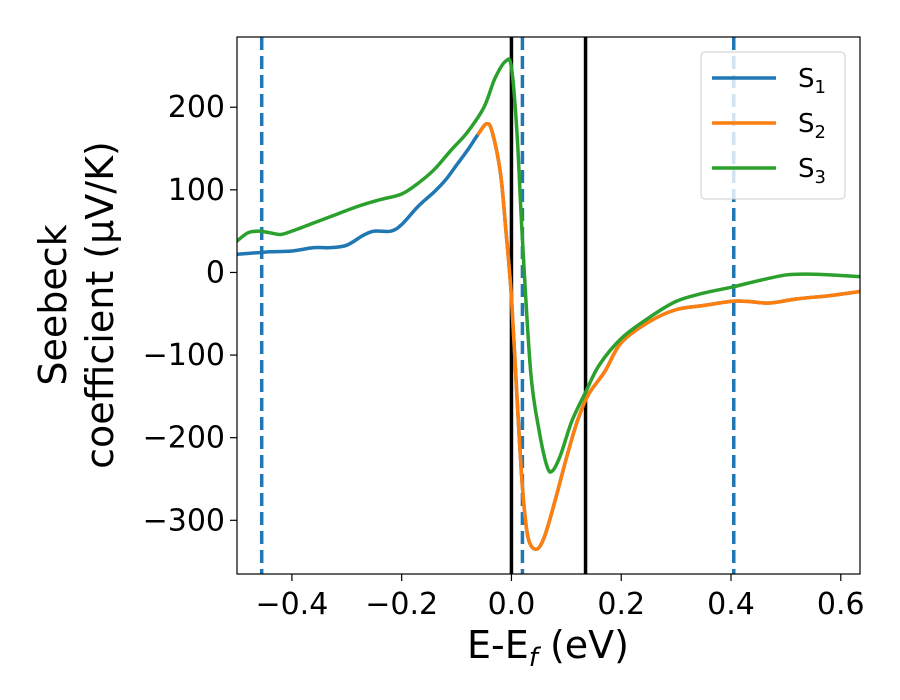 The image size is (900, 700). What do you see at coordinates (621, 604) in the screenshot?
I see `x-tick-label: 0.2` at bounding box center [621, 604].